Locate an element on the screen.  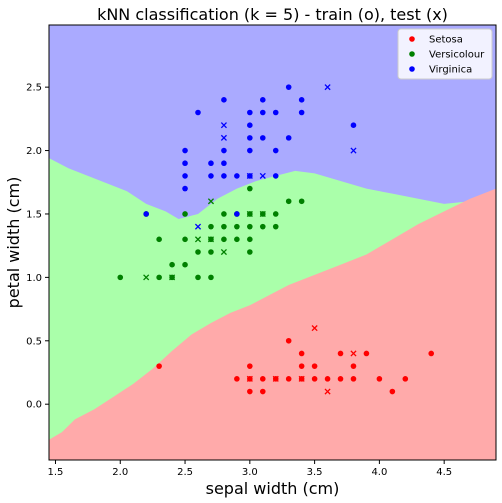
legend: Setosa Versicolour Virginica is located at coordinates (445, 54).